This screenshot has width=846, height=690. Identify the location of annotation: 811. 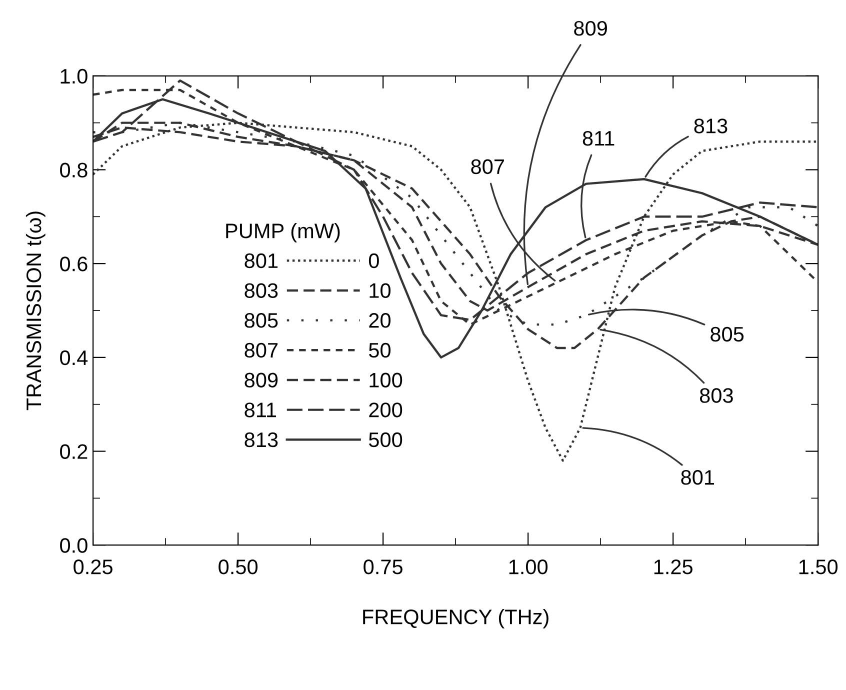
(598, 138).